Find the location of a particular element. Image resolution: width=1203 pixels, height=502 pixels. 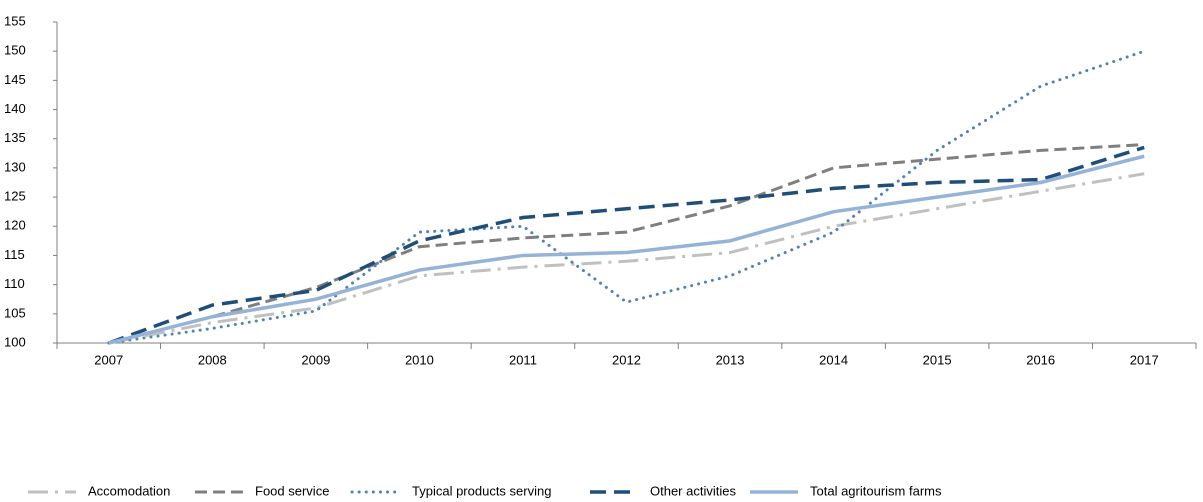

y-tick-label: 135 is located at coordinates (15, 137).